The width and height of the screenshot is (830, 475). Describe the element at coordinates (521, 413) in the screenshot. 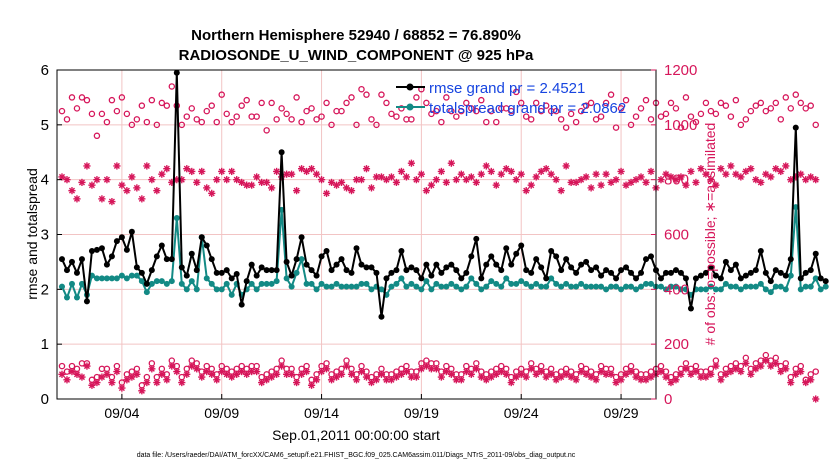

I see `x-tick-label: 09/24` at that location.